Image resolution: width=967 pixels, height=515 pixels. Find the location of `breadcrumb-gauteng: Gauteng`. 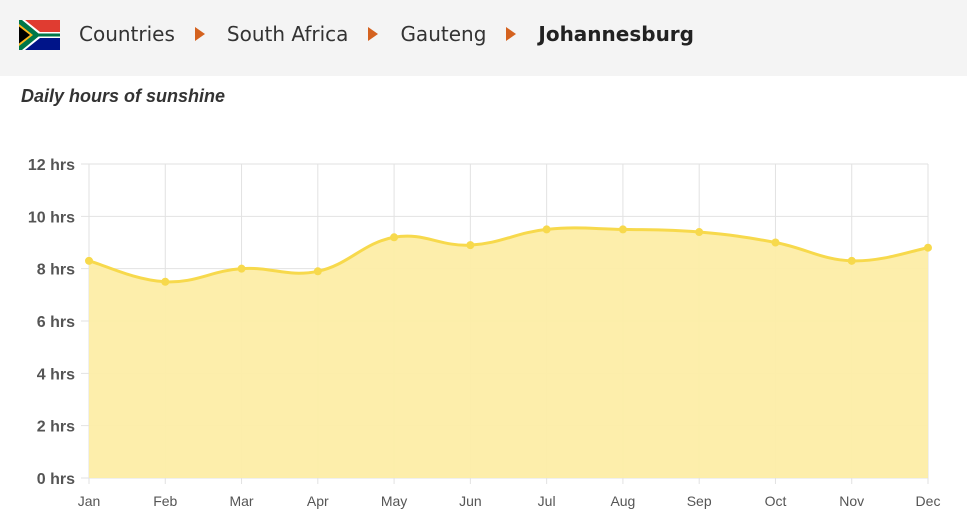

breadcrumb-gauteng: Gauteng is located at coordinates (443, 34).